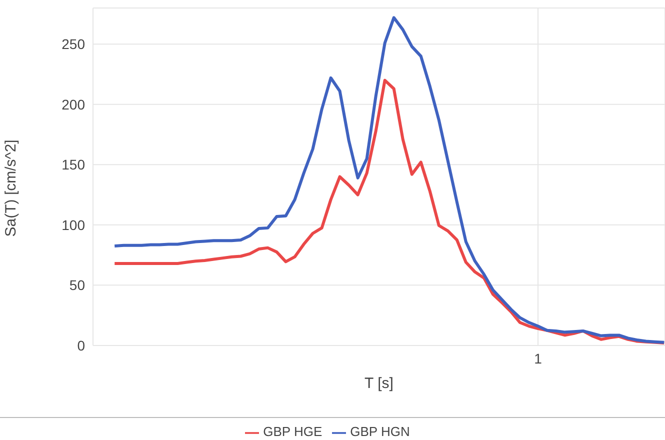 This screenshot has height=440, width=665. I want to click on y-tick-label: 50, so click(77, 285).